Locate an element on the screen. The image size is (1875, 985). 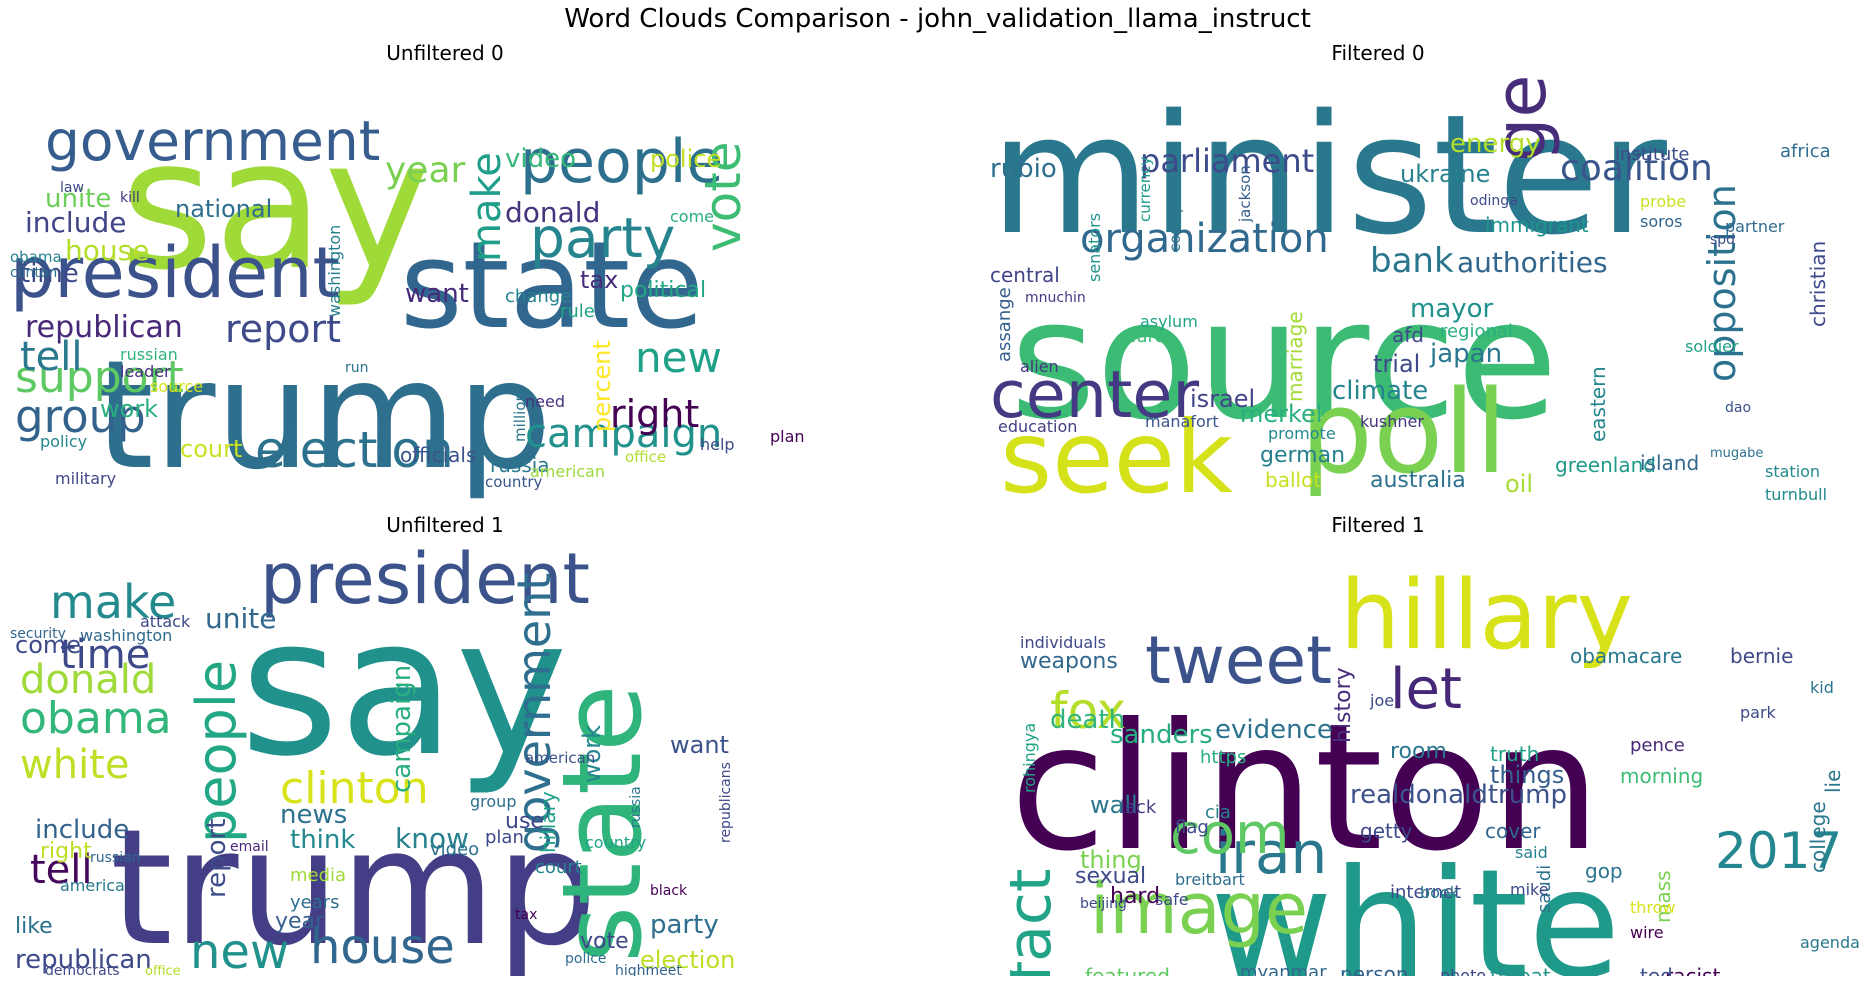
word-getty: getty is located at coordinates (1386, 831).